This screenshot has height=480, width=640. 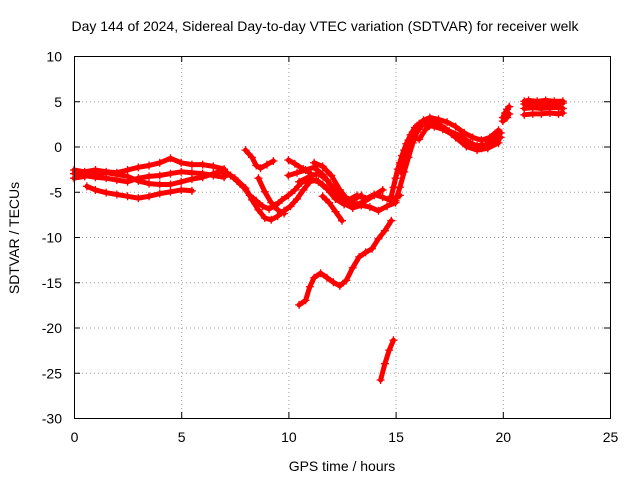 I want to click on x-axis-label: GPS time / hours, so click(x=342, y=466).